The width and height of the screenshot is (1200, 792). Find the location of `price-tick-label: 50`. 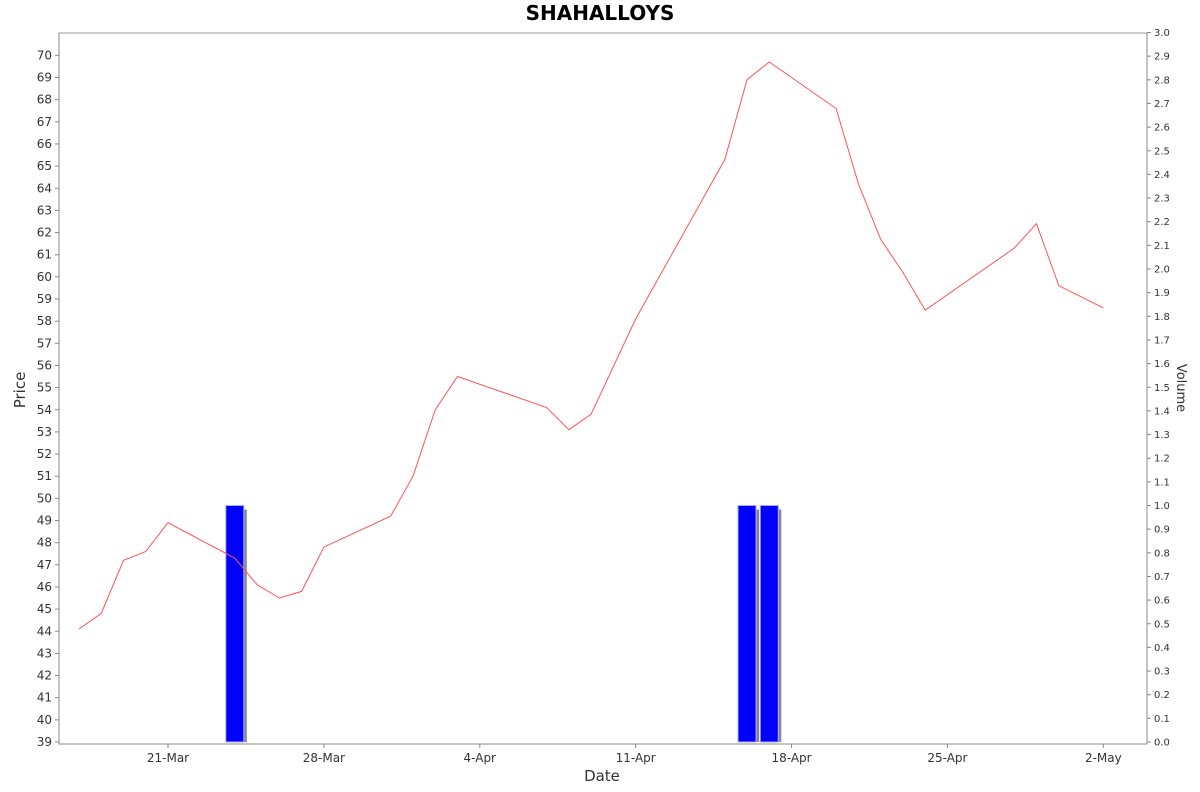

price-tick-label: 50 is located at coordinates (44, 498).